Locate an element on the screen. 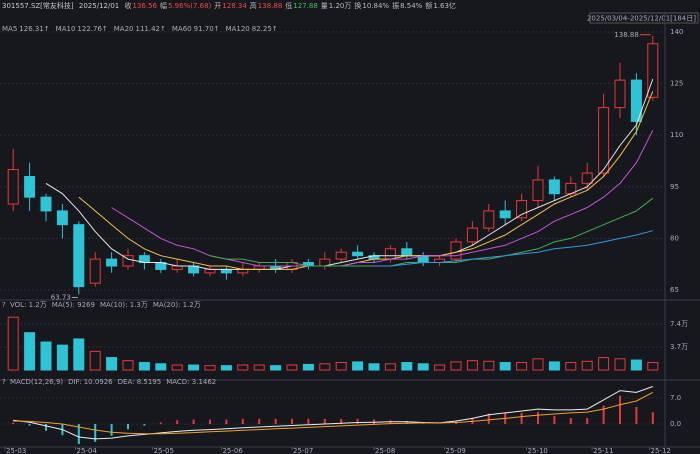 The width and height of the screenshot is (700, 454). field-label: 开 is located at coordinates (218, 6).